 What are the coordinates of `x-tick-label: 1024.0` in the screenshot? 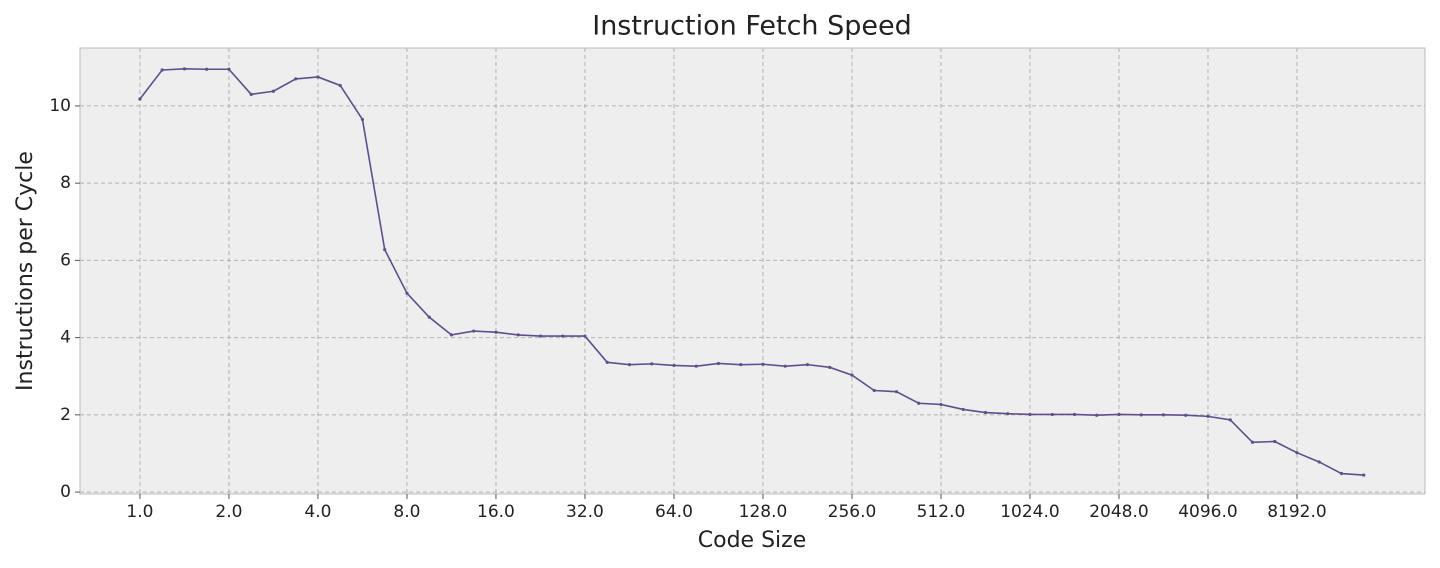 It's located at (1029, 512).